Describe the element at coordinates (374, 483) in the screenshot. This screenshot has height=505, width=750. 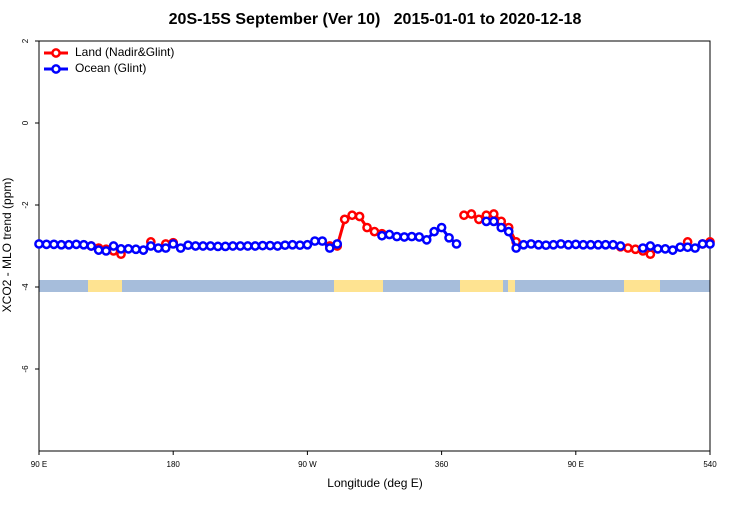
I see `x-axis-label: Longitude (deg E)` at that location.